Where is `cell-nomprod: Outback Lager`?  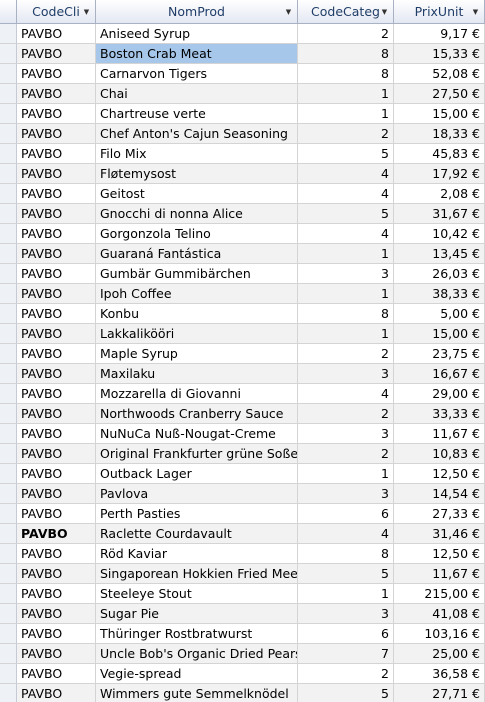
cell-nomprod: Outback Lager is located at coordinates (197, 474).